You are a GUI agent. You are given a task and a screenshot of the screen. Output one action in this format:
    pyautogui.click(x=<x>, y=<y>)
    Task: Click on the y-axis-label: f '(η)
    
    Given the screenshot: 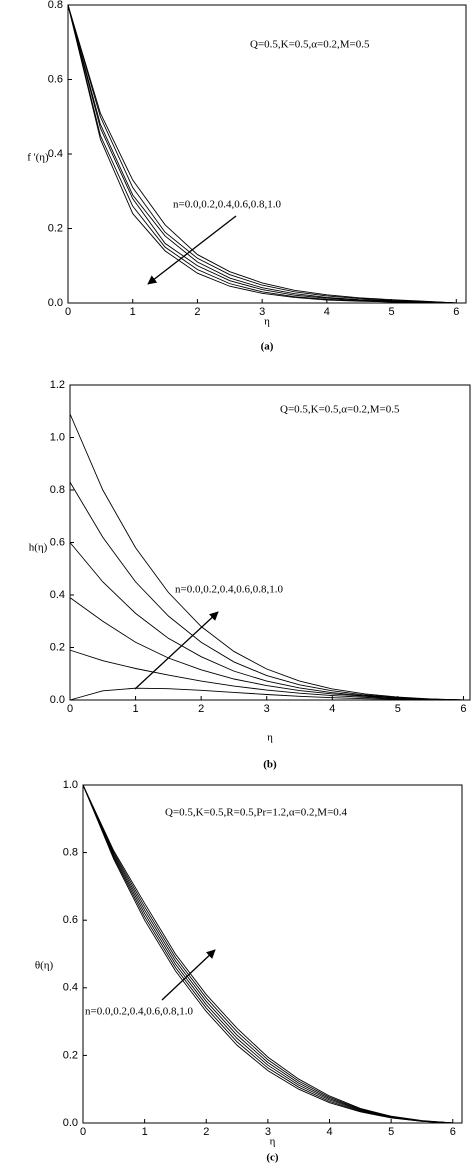 What is the action you would take?
    pyautogui.click(x=38, y=158)
    